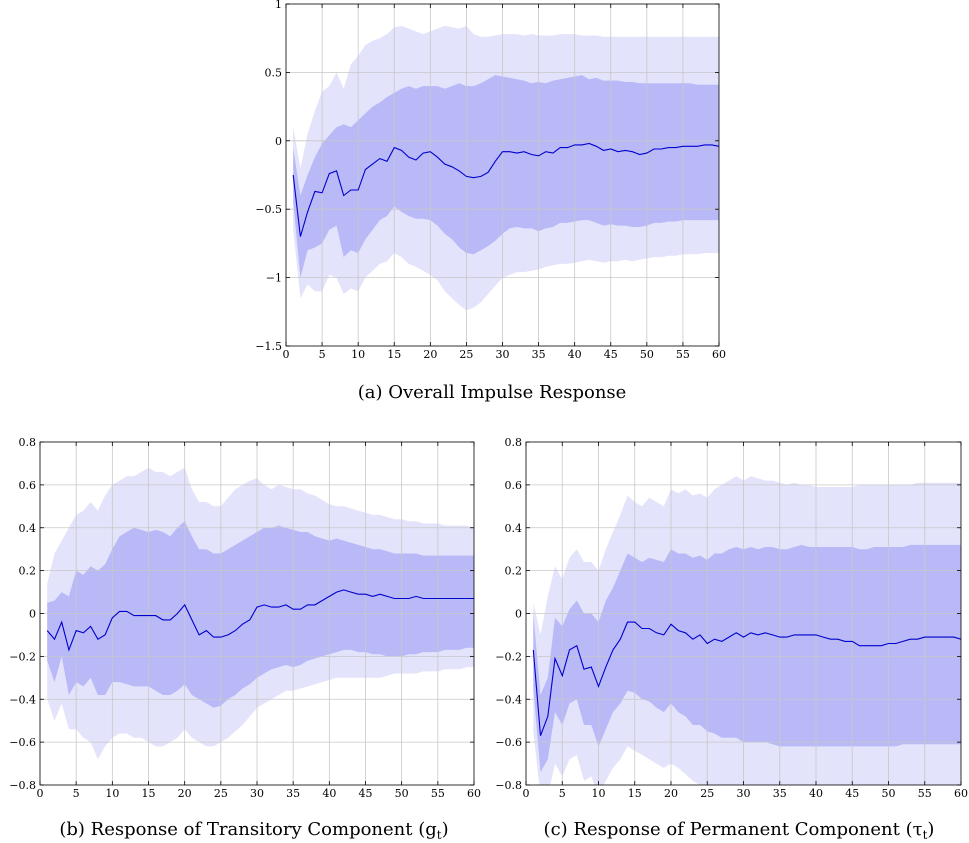  I want to click on caption-a: (a) Overall Impulse Response, so click(492, 392).